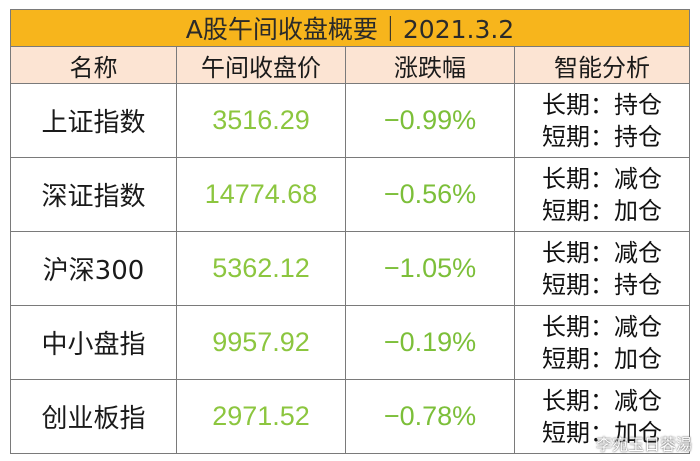 The height and width of the screenshot is (461, 700). I want to click on midday-close-price: 9957.92, so click(261, 342).